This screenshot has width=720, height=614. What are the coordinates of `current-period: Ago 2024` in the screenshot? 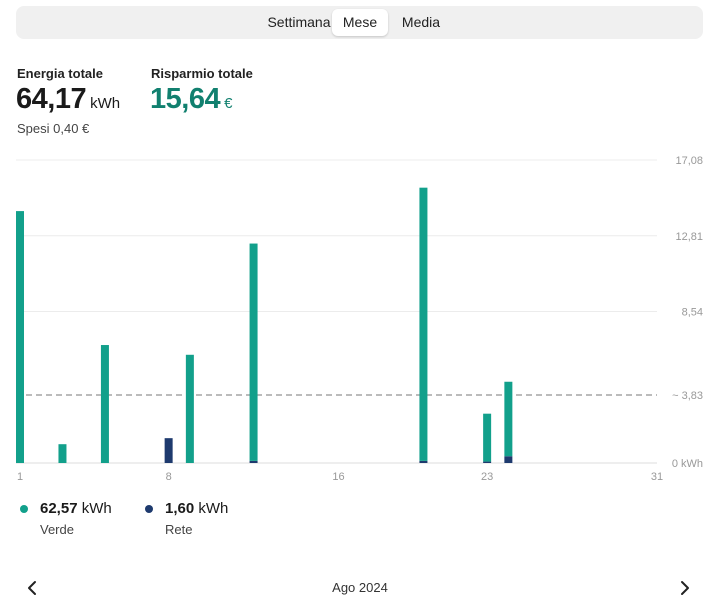 It's located at (360, 587).